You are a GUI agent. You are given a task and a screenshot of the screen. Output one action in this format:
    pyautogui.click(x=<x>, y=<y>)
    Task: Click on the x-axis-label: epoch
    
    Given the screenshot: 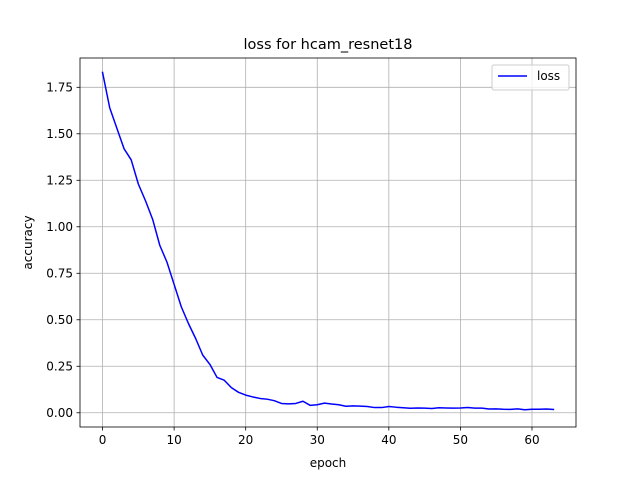 What is the action you would take?
    pyautogui.click(x=328, y=463)
    